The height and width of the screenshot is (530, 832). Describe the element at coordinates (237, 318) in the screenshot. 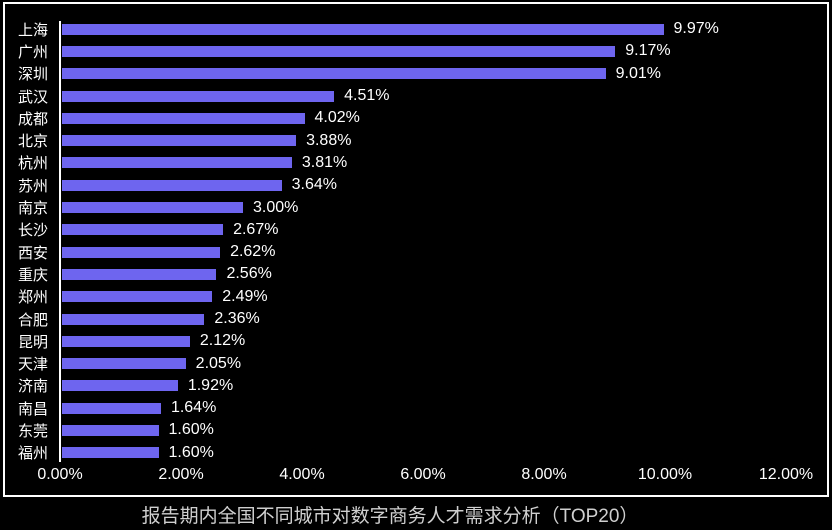

I see `bar-value-label: 2.36%` at that location.